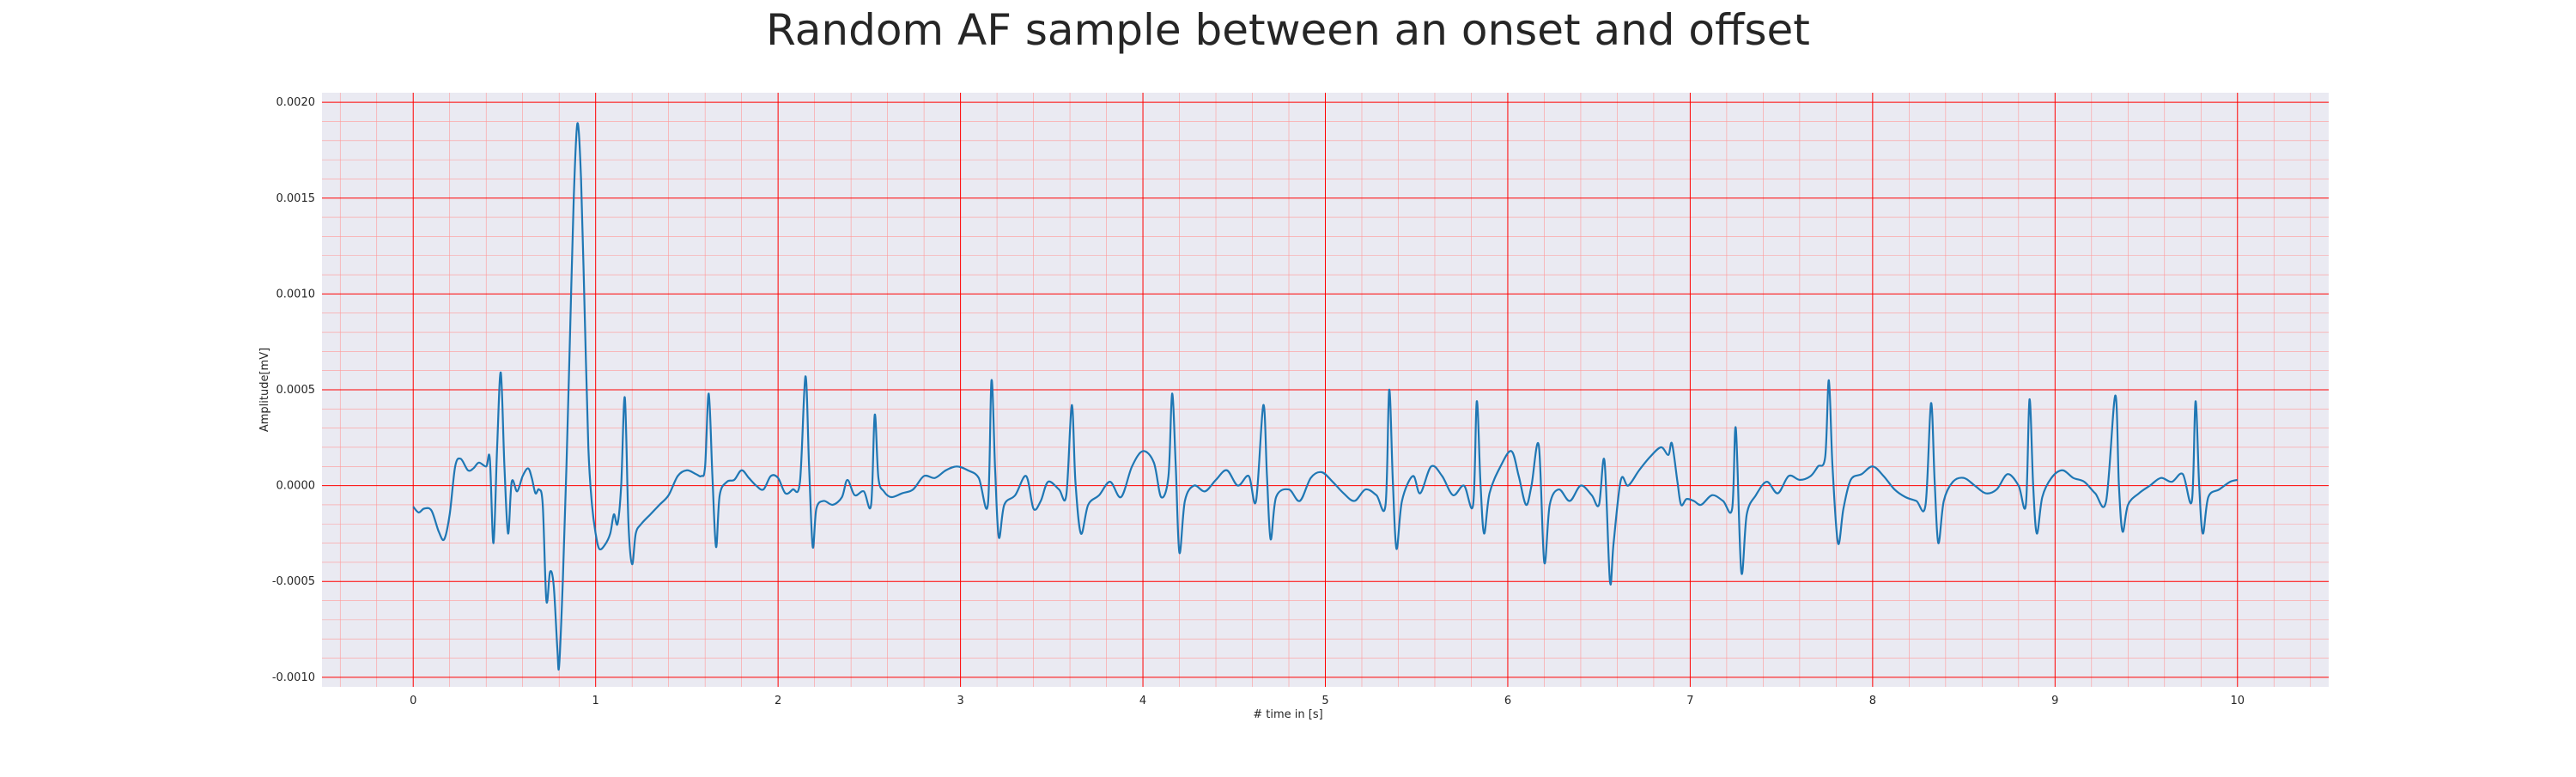  I want to click on x-tick-labels: 0 1 2 3 4 5 6 7 8 9 10, so click(1327, 701).